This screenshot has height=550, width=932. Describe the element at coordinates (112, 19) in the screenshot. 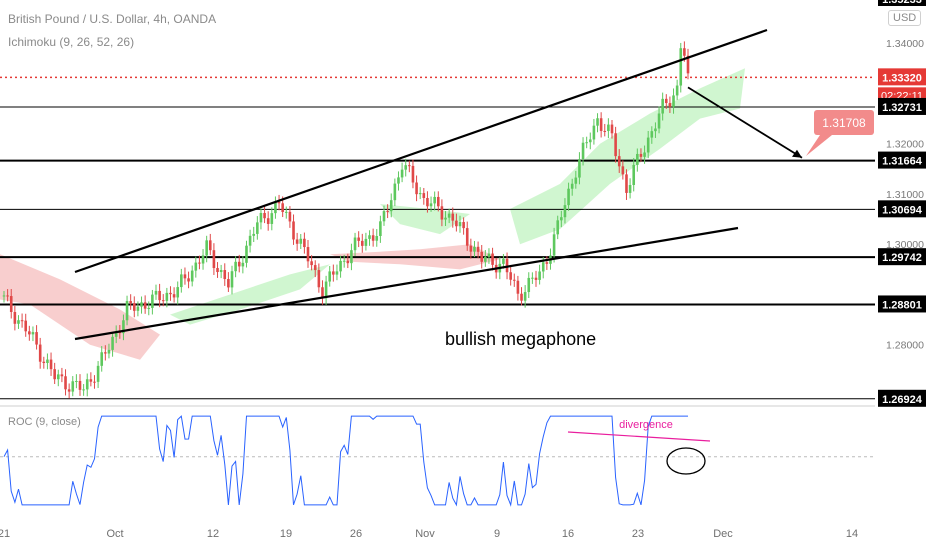

I see `symbol-title: British Pound / U.S. Dollar, 4h, OANDA` at that location.